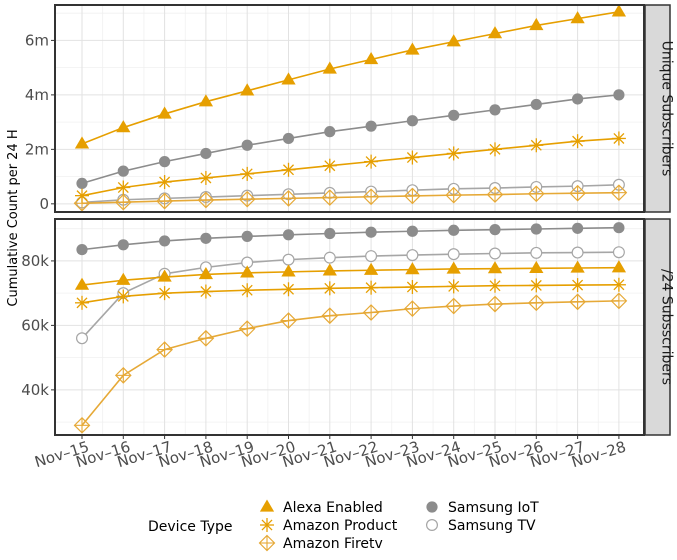  Describe the element at coordinates (482, 508) in the screenshot. I see `legend-item: Samsung IoT` at that location.